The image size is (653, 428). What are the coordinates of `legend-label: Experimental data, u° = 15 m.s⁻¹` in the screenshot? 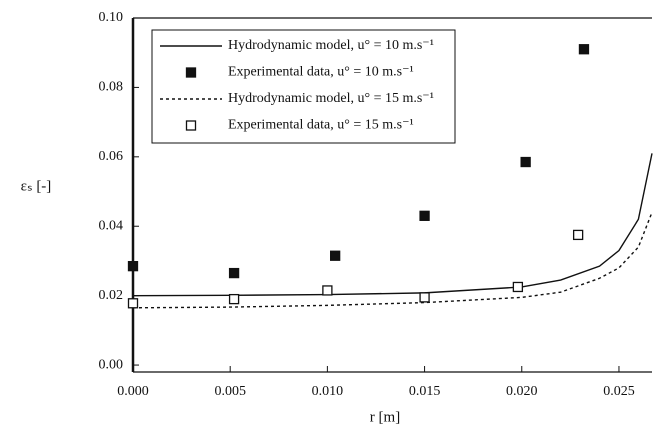 It's located at (321, 125).